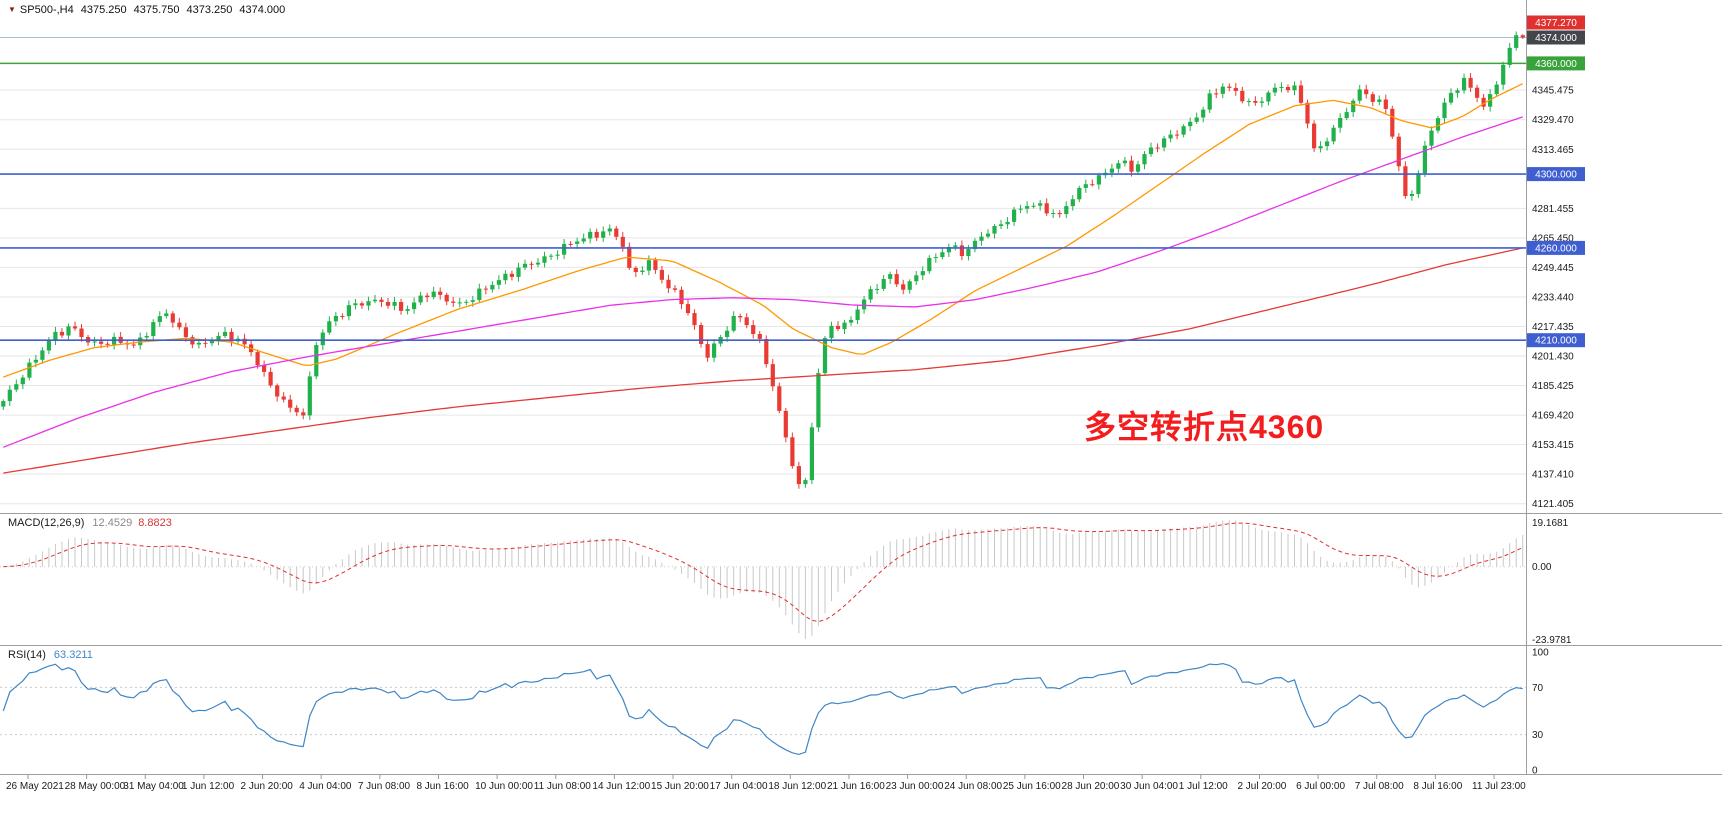  I want to click on price-tag-4260.000, so click(1556, 247).